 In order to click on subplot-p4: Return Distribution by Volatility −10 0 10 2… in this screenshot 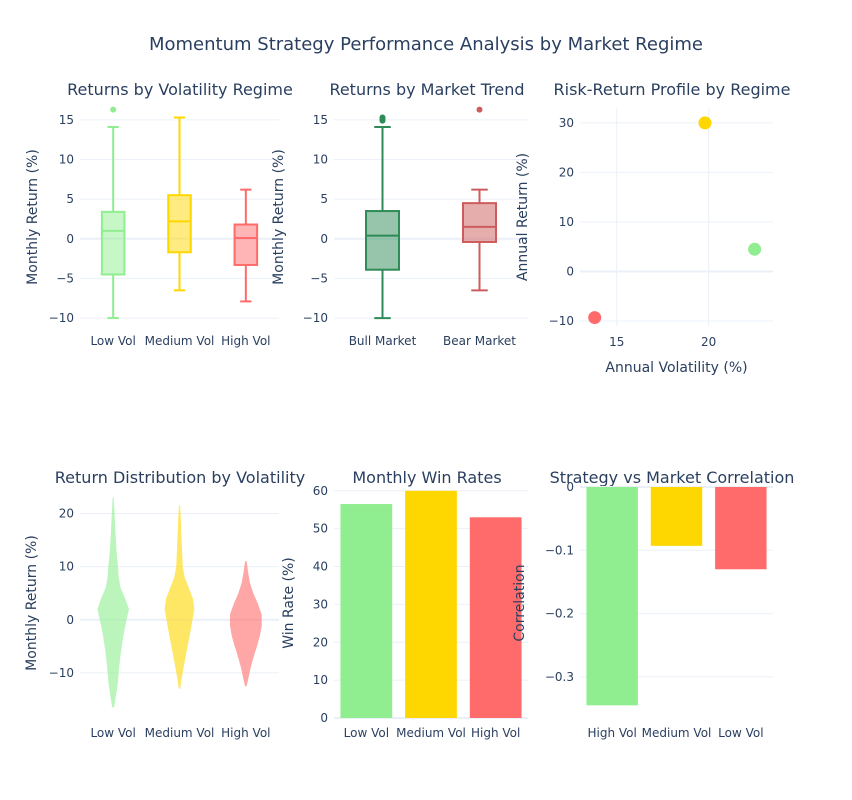, I will do `click(164, 604)`.